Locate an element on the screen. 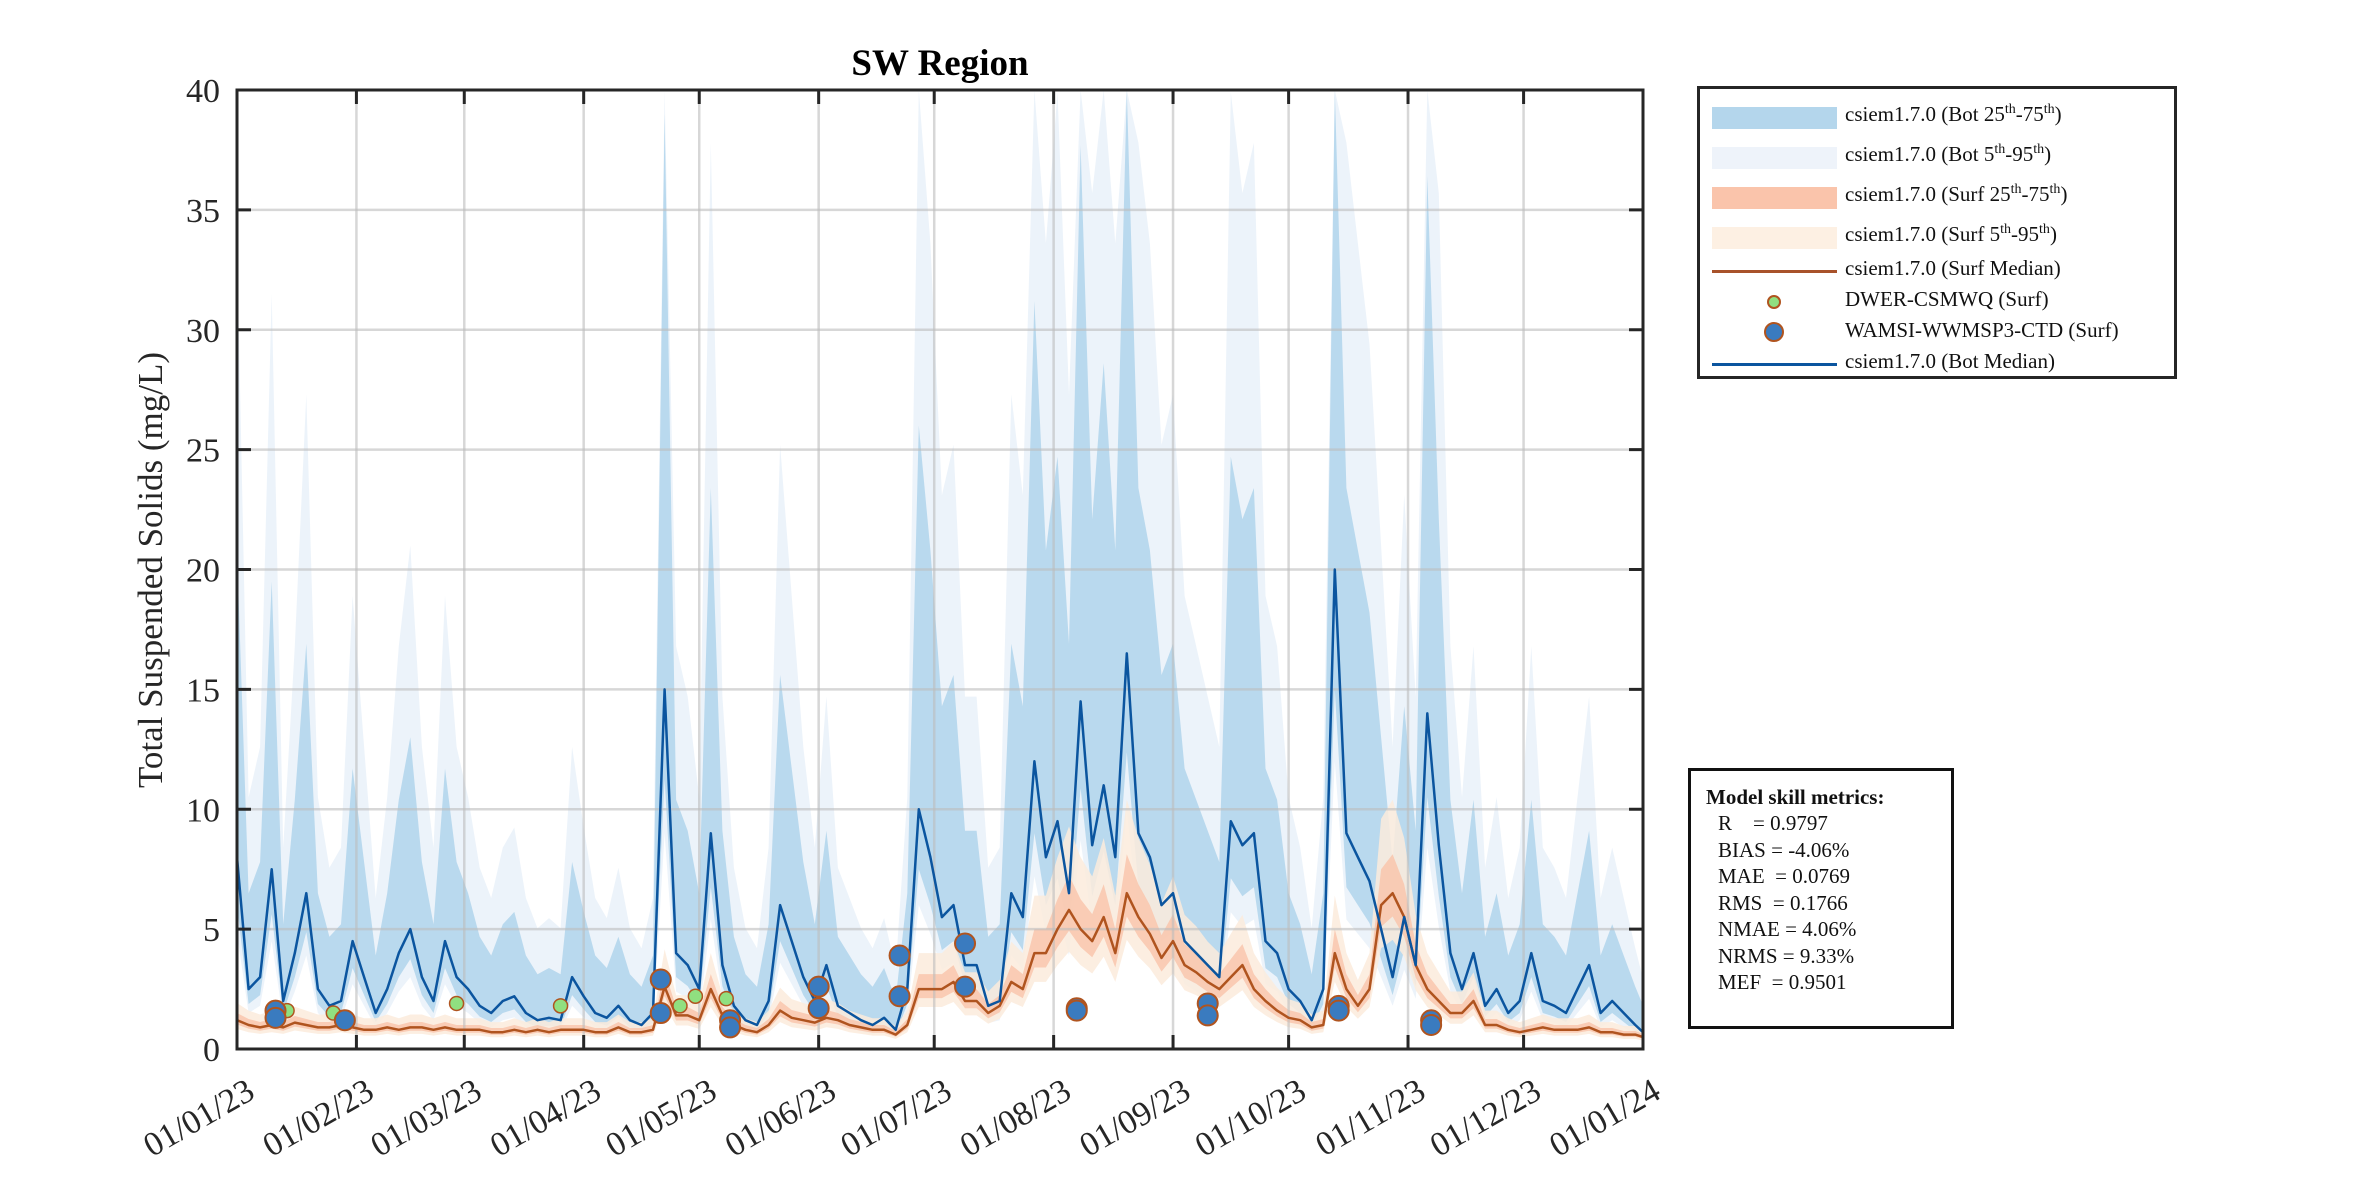  y-tick-label: 40 is located at coordinates (203, 91).